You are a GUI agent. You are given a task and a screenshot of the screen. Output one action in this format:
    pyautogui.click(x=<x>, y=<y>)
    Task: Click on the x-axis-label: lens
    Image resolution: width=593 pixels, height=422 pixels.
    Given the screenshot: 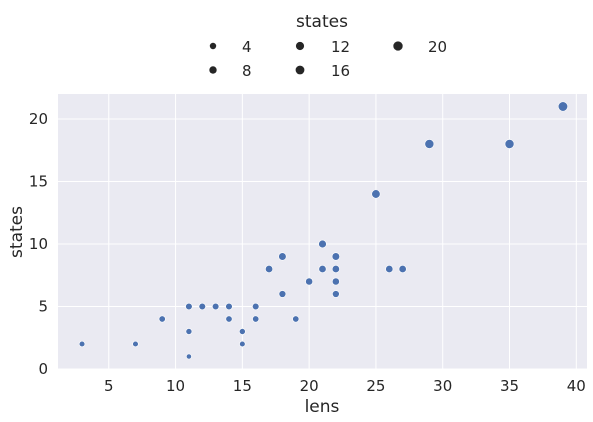 What is the action you would take?
    pyautogui.click(x=322, y=407)
    